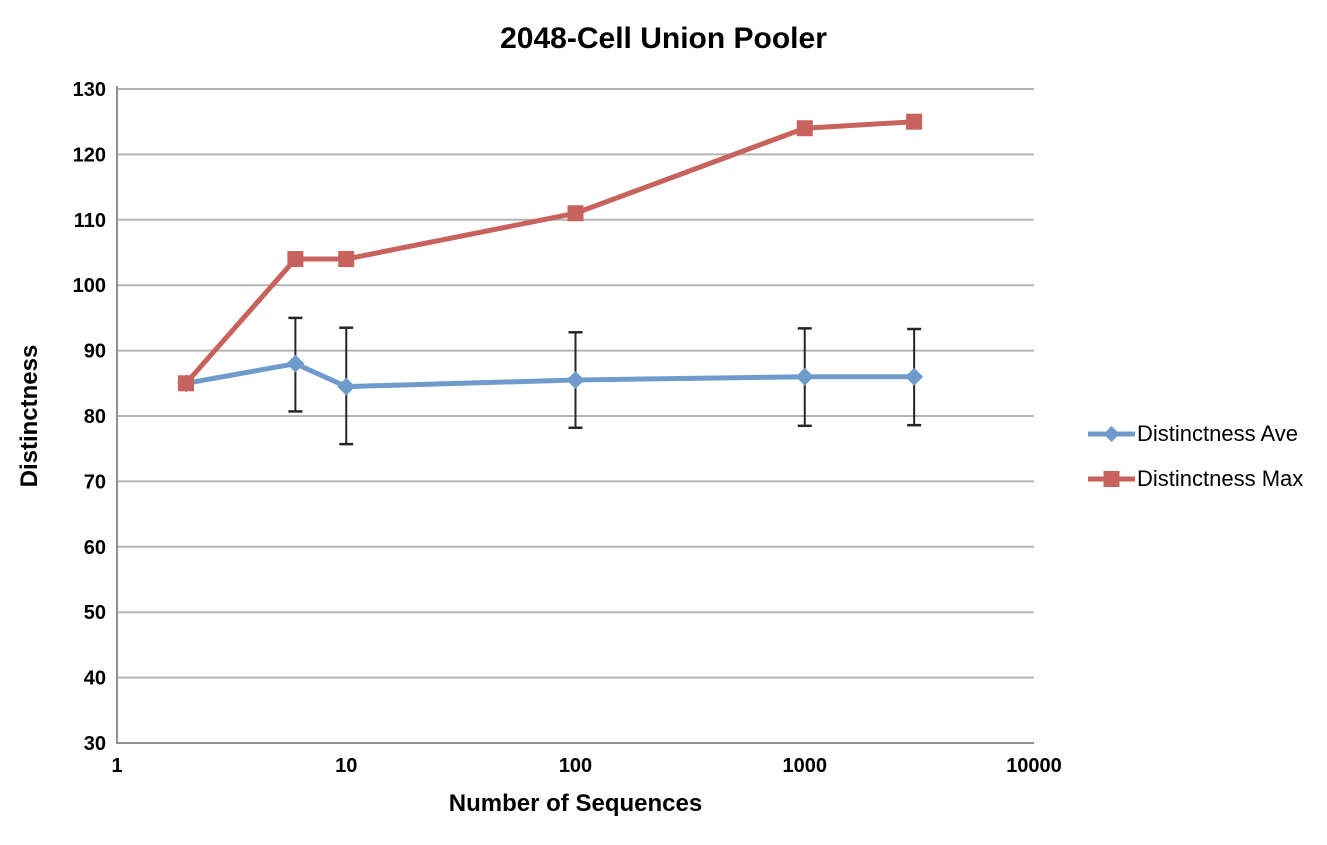  I want to click on legend: Distinctness Ave Distinctness Max, so click(1195, 456).